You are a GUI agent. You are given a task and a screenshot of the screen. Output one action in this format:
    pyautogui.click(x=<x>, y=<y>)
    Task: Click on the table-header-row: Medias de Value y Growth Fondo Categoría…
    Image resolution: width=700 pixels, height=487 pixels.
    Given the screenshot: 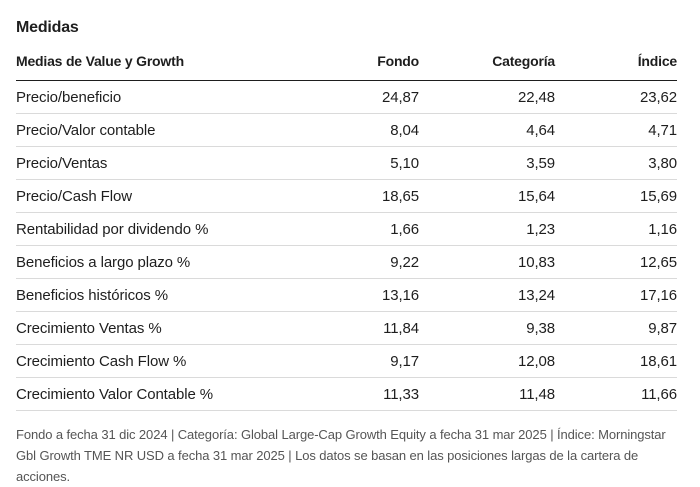 What is the action you would take?
    pyautogui.click(x=346, y=67)
    